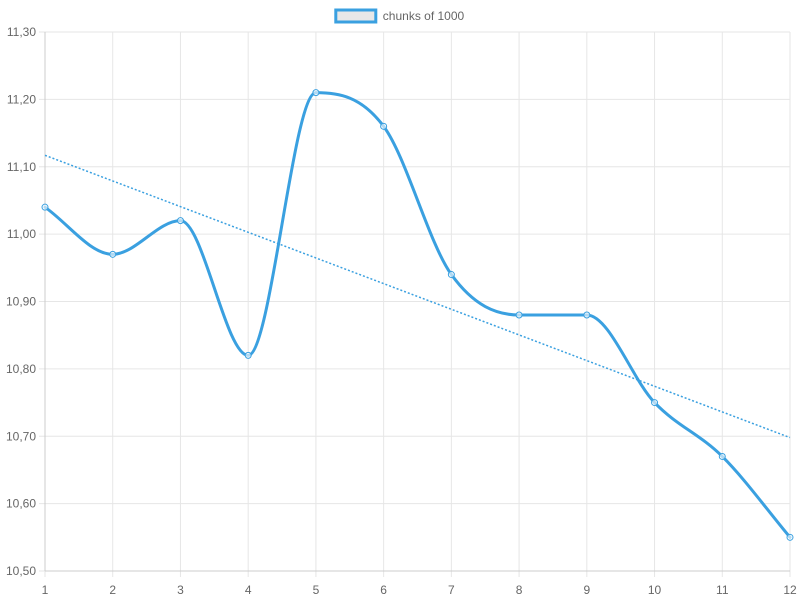  Describe the element at coordinates (180, 590) in the screenshot. I see `x-tick-label: 3` at that location.